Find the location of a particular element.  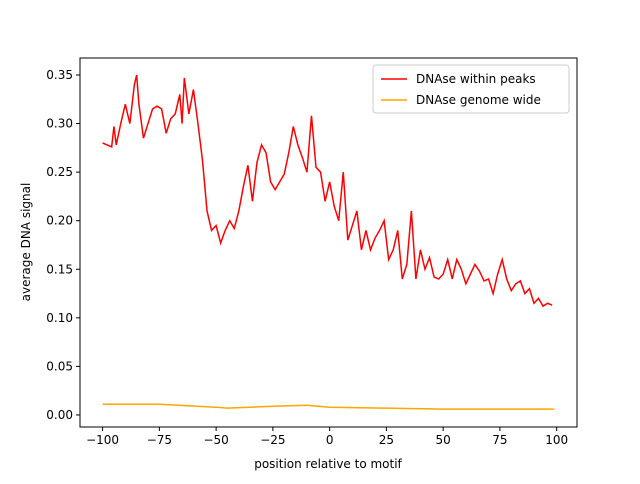

x-tick-label: 25 is located at coordinates (386, 440).